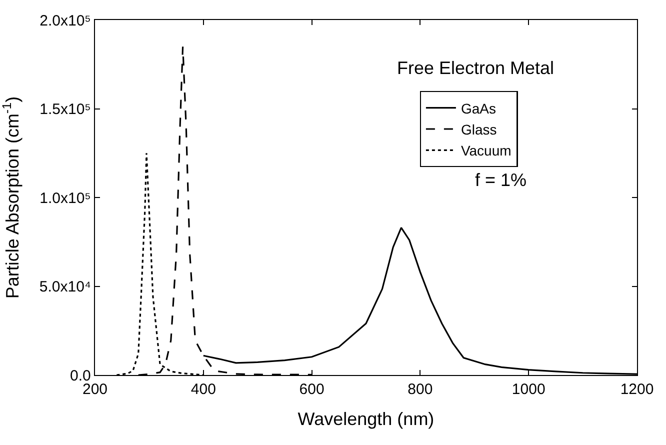  I want to click on x-axis-title: Wavelength (nm), so click(366, 419).